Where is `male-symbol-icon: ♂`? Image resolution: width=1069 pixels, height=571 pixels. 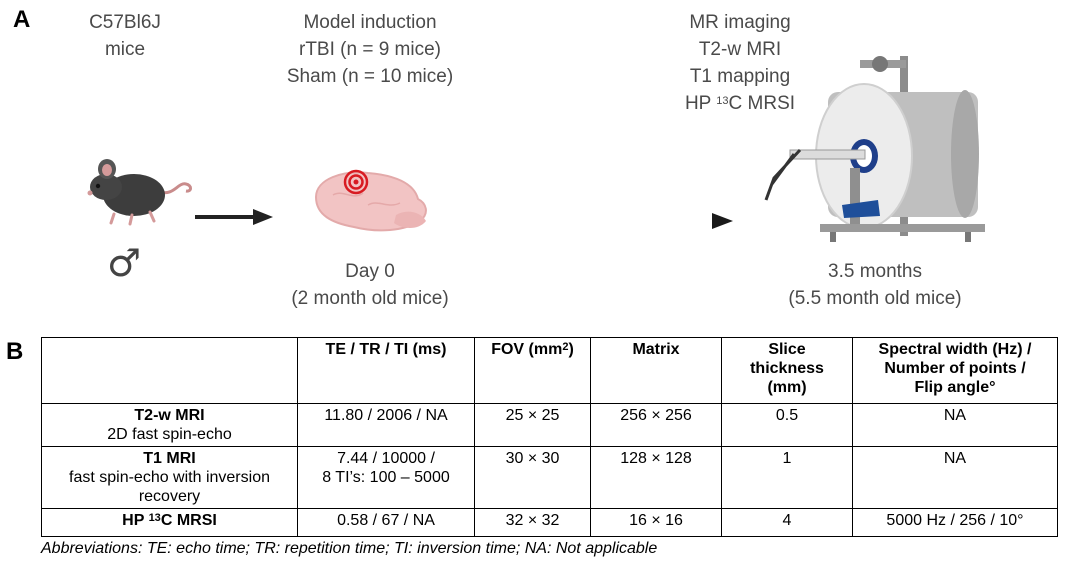 male-symbol-icon: ♂ is located at coordinates (124, 263).